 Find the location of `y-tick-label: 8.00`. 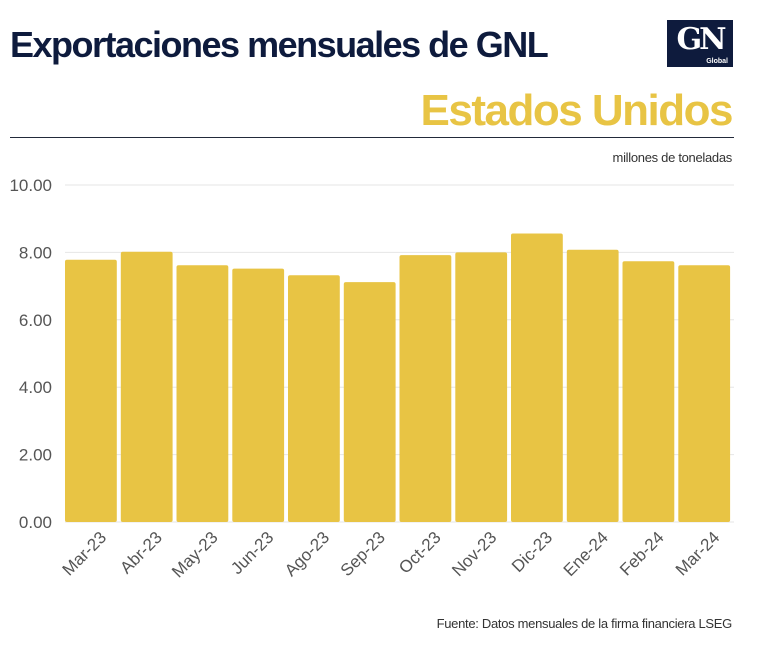

y-tick-label: 8.00 is located at coordinates (35, 252).